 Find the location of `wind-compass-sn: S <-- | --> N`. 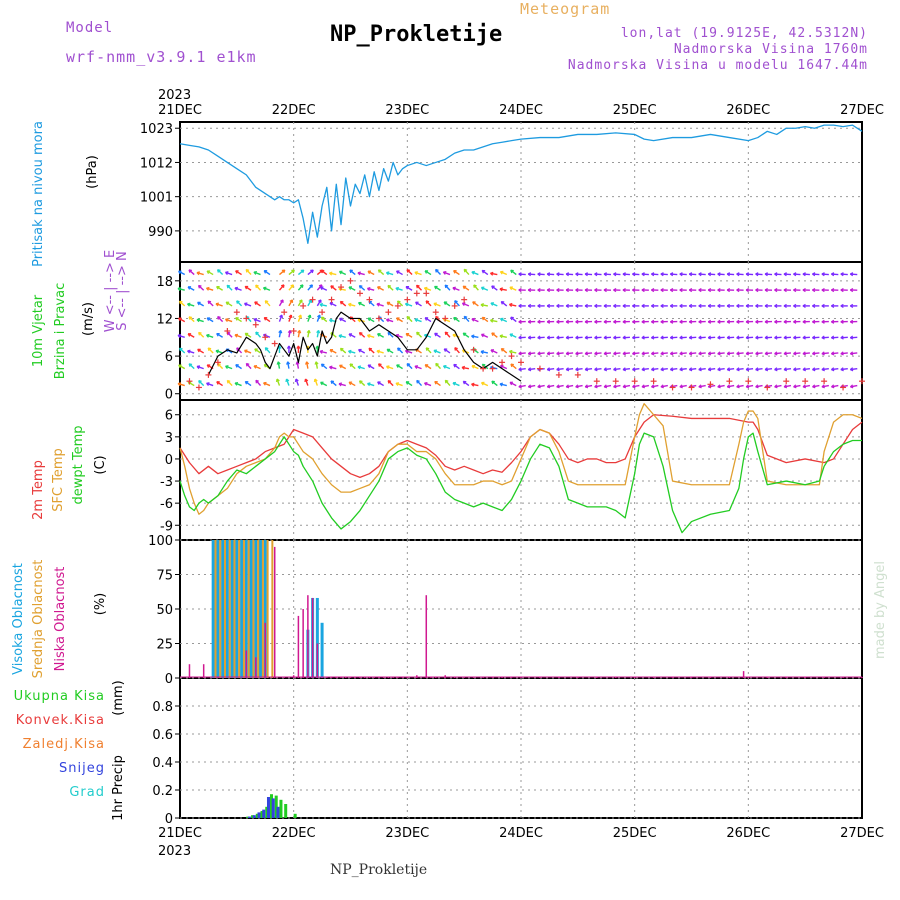

wind-compass-sn: S <-- | --> N is located at coordinates (122, 290).